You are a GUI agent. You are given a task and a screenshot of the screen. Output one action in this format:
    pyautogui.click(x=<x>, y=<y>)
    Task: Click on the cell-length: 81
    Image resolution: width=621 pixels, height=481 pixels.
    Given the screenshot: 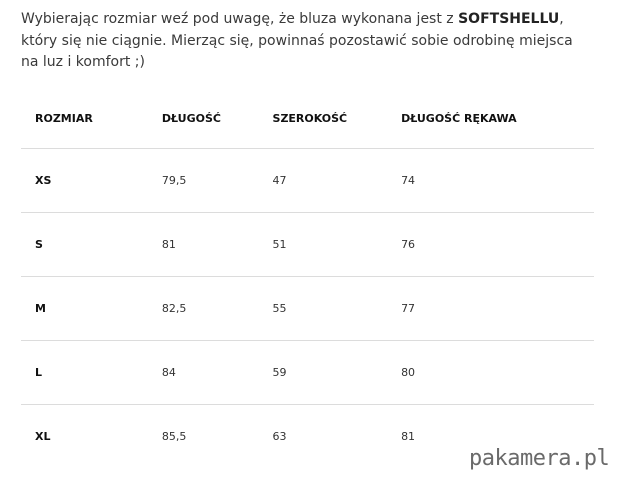 What is the action you would take?
    pyautogui.click(x=217, y=244)
    